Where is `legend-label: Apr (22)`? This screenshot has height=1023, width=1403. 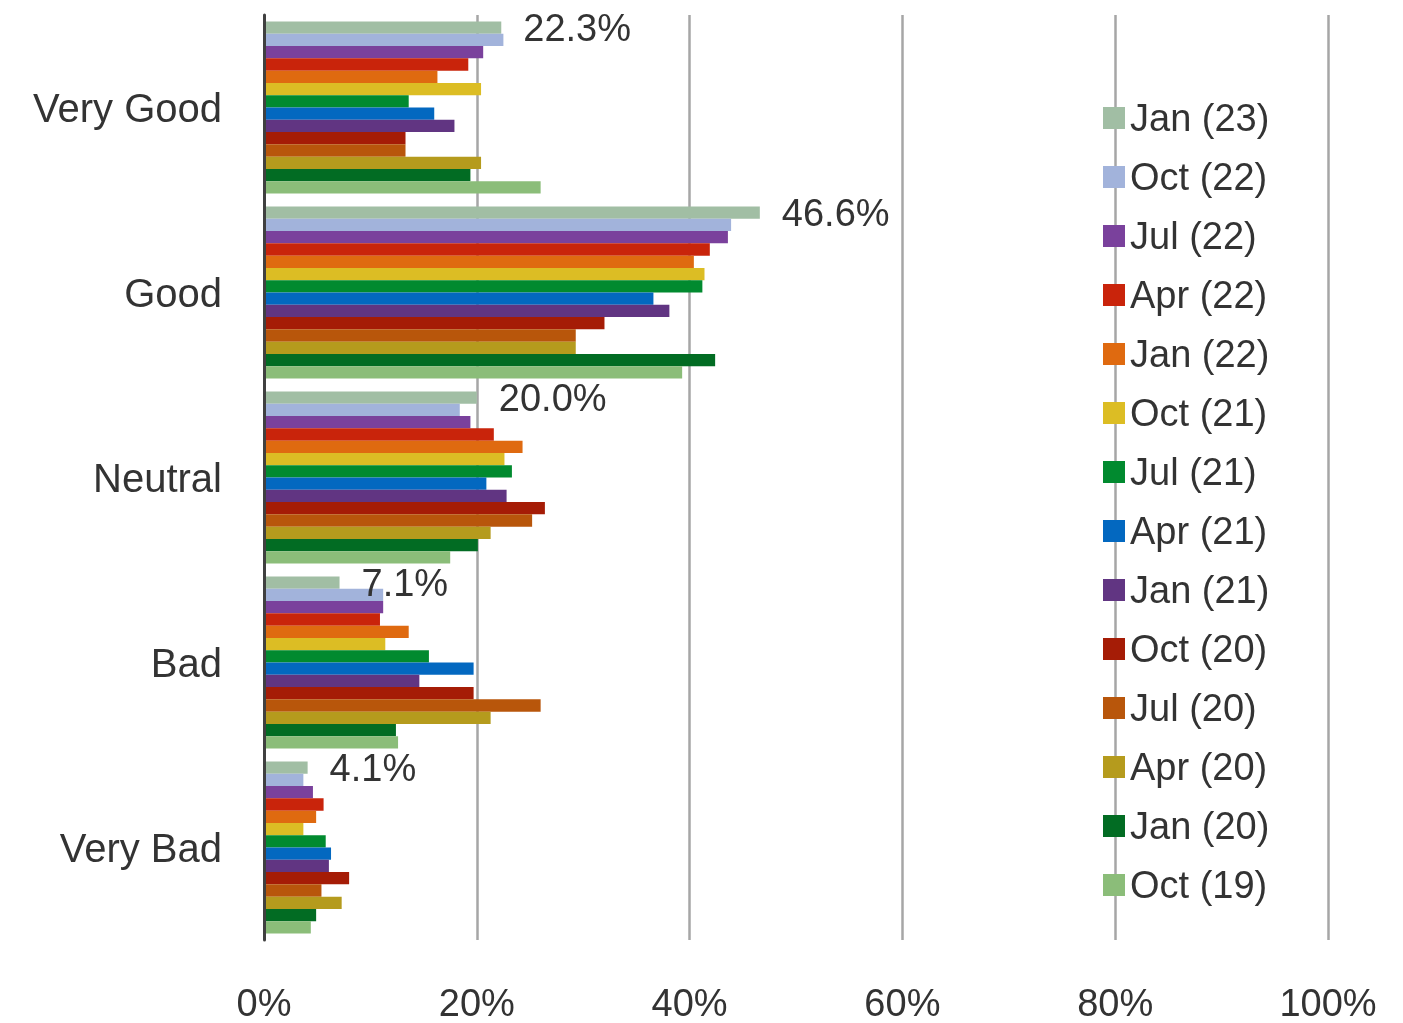 legend-label: Apr (22) is located at coordinates (1199, 295).